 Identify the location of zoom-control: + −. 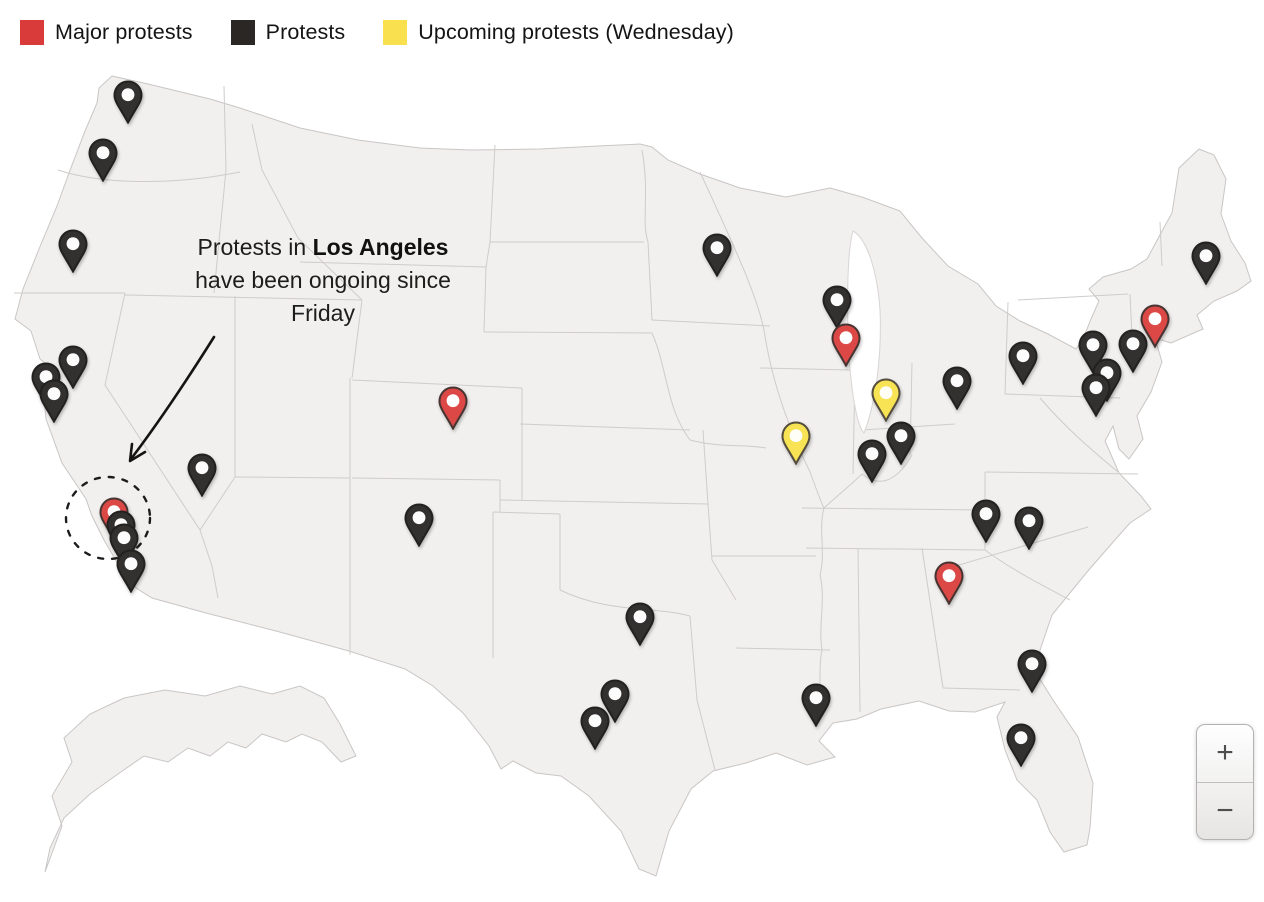
(1225, 782).